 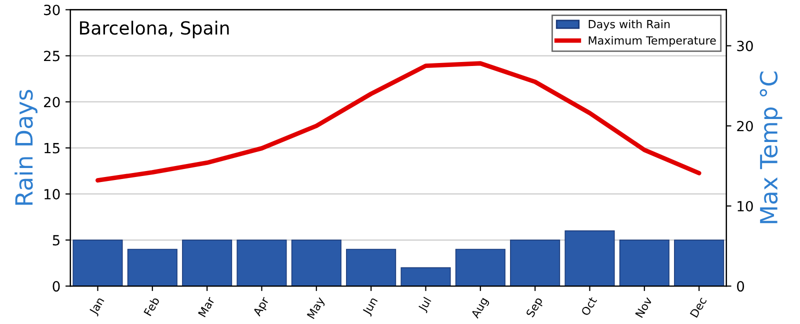 What do you see at coordinates (52, 56) in the screenshot?
I see `y-tick-label: 25` at bounding box center [52, 56].